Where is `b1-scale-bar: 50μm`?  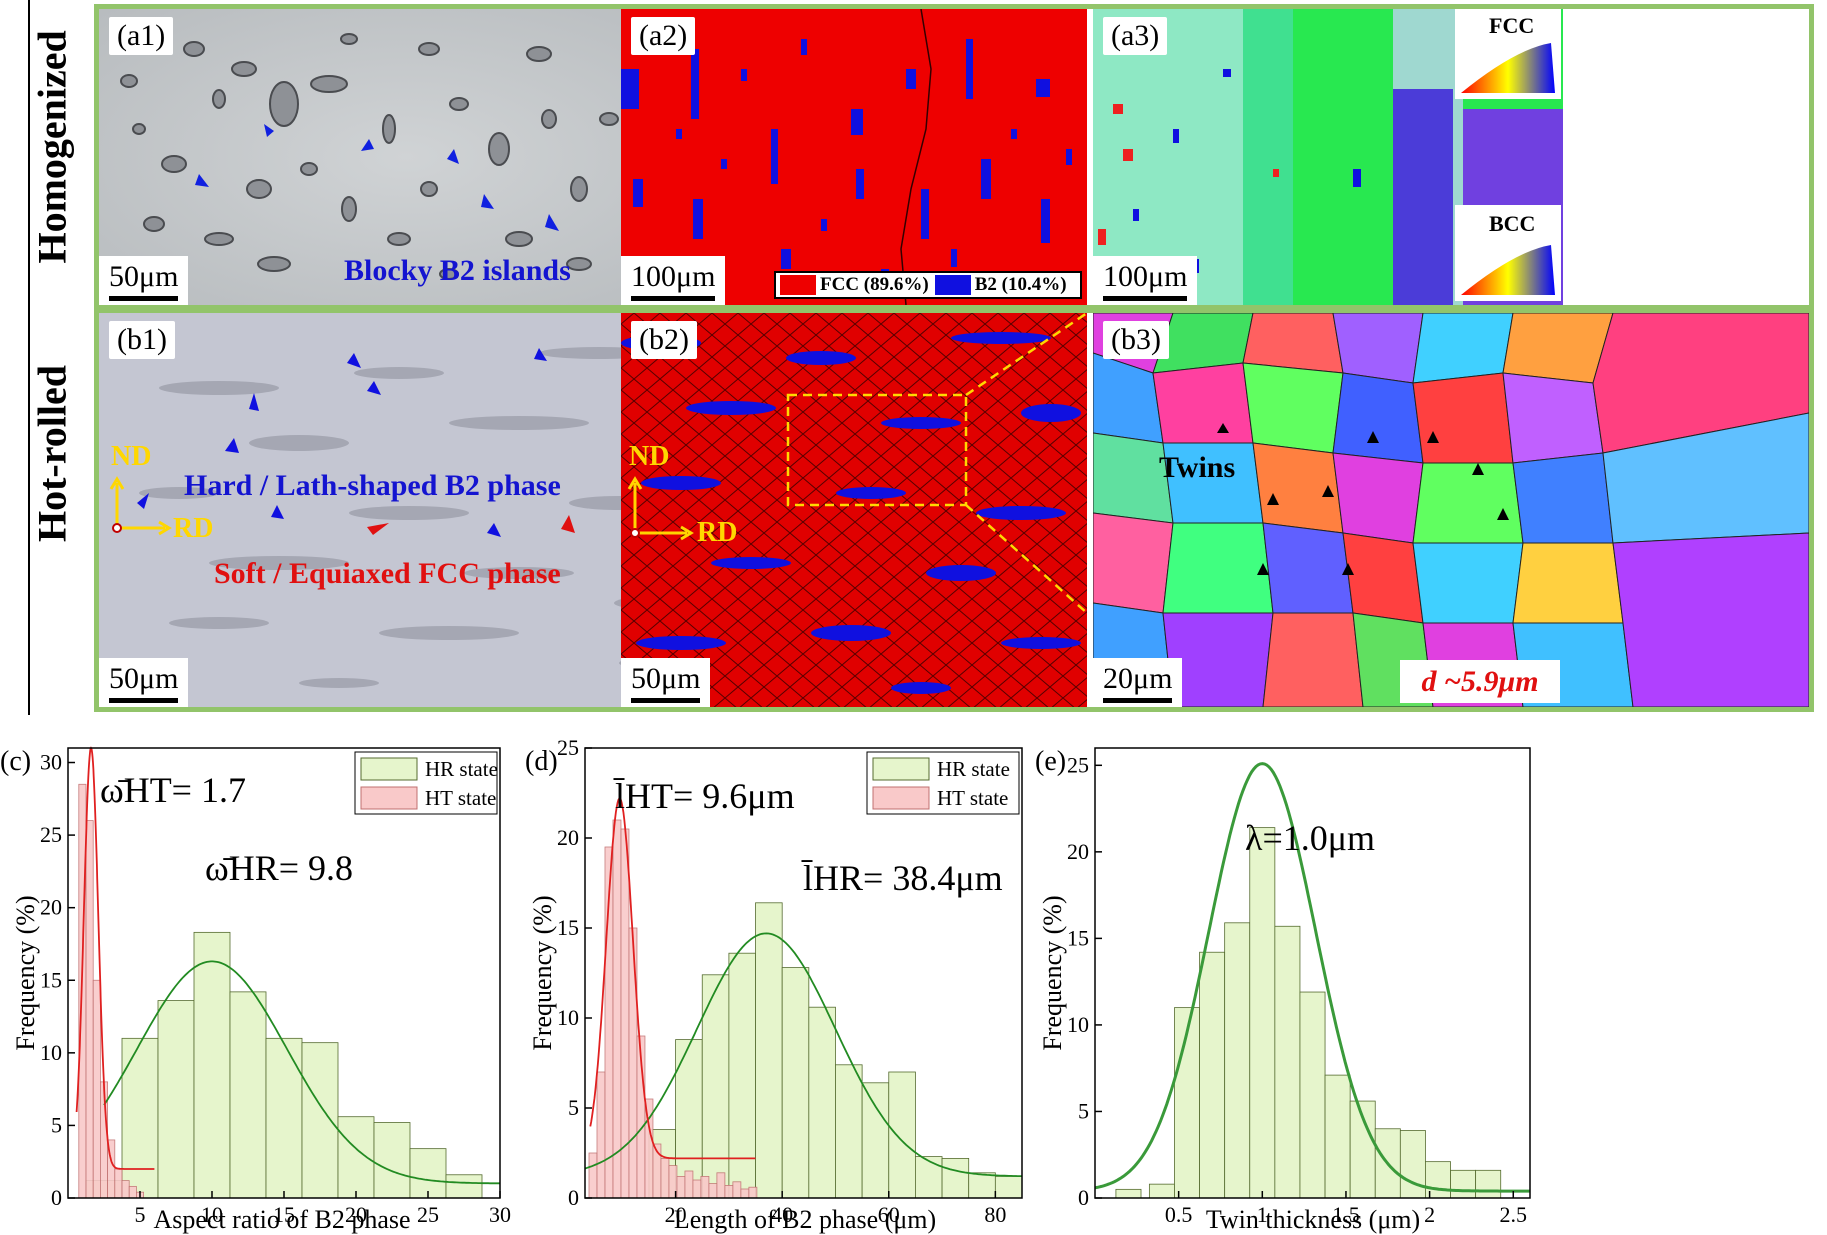 b1-scale-bar: 50μm is located at coordinates (144, 682).